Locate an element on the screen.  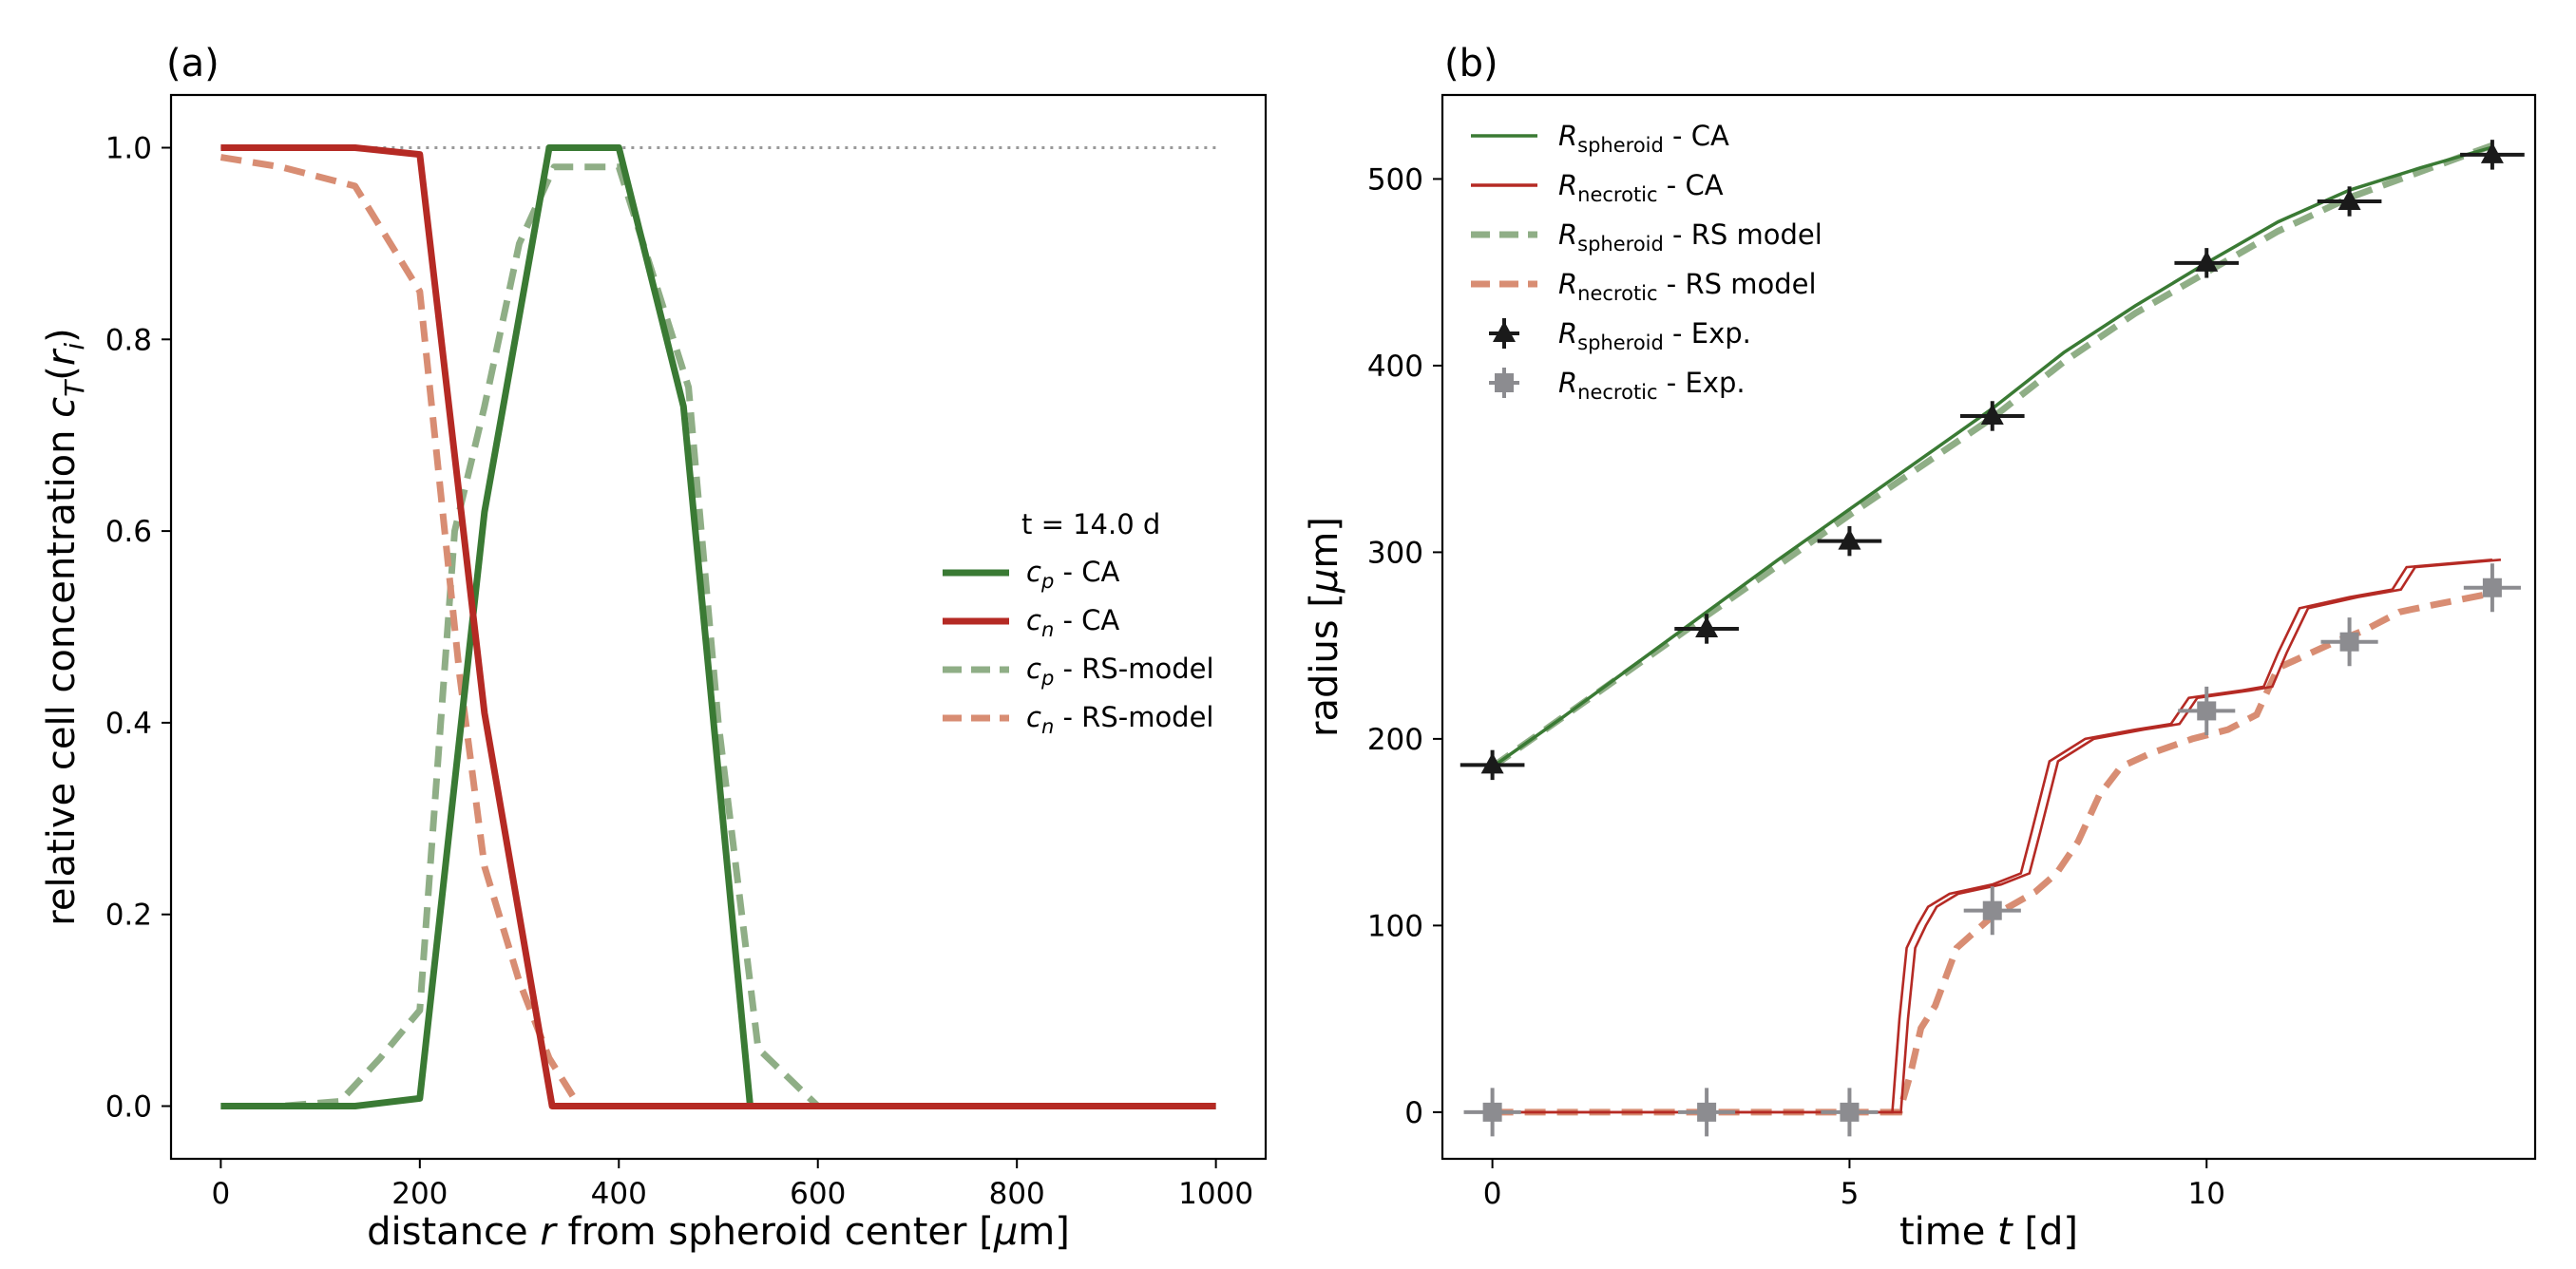
panel-label-b: (b) is located at coordinates (1471, 63).